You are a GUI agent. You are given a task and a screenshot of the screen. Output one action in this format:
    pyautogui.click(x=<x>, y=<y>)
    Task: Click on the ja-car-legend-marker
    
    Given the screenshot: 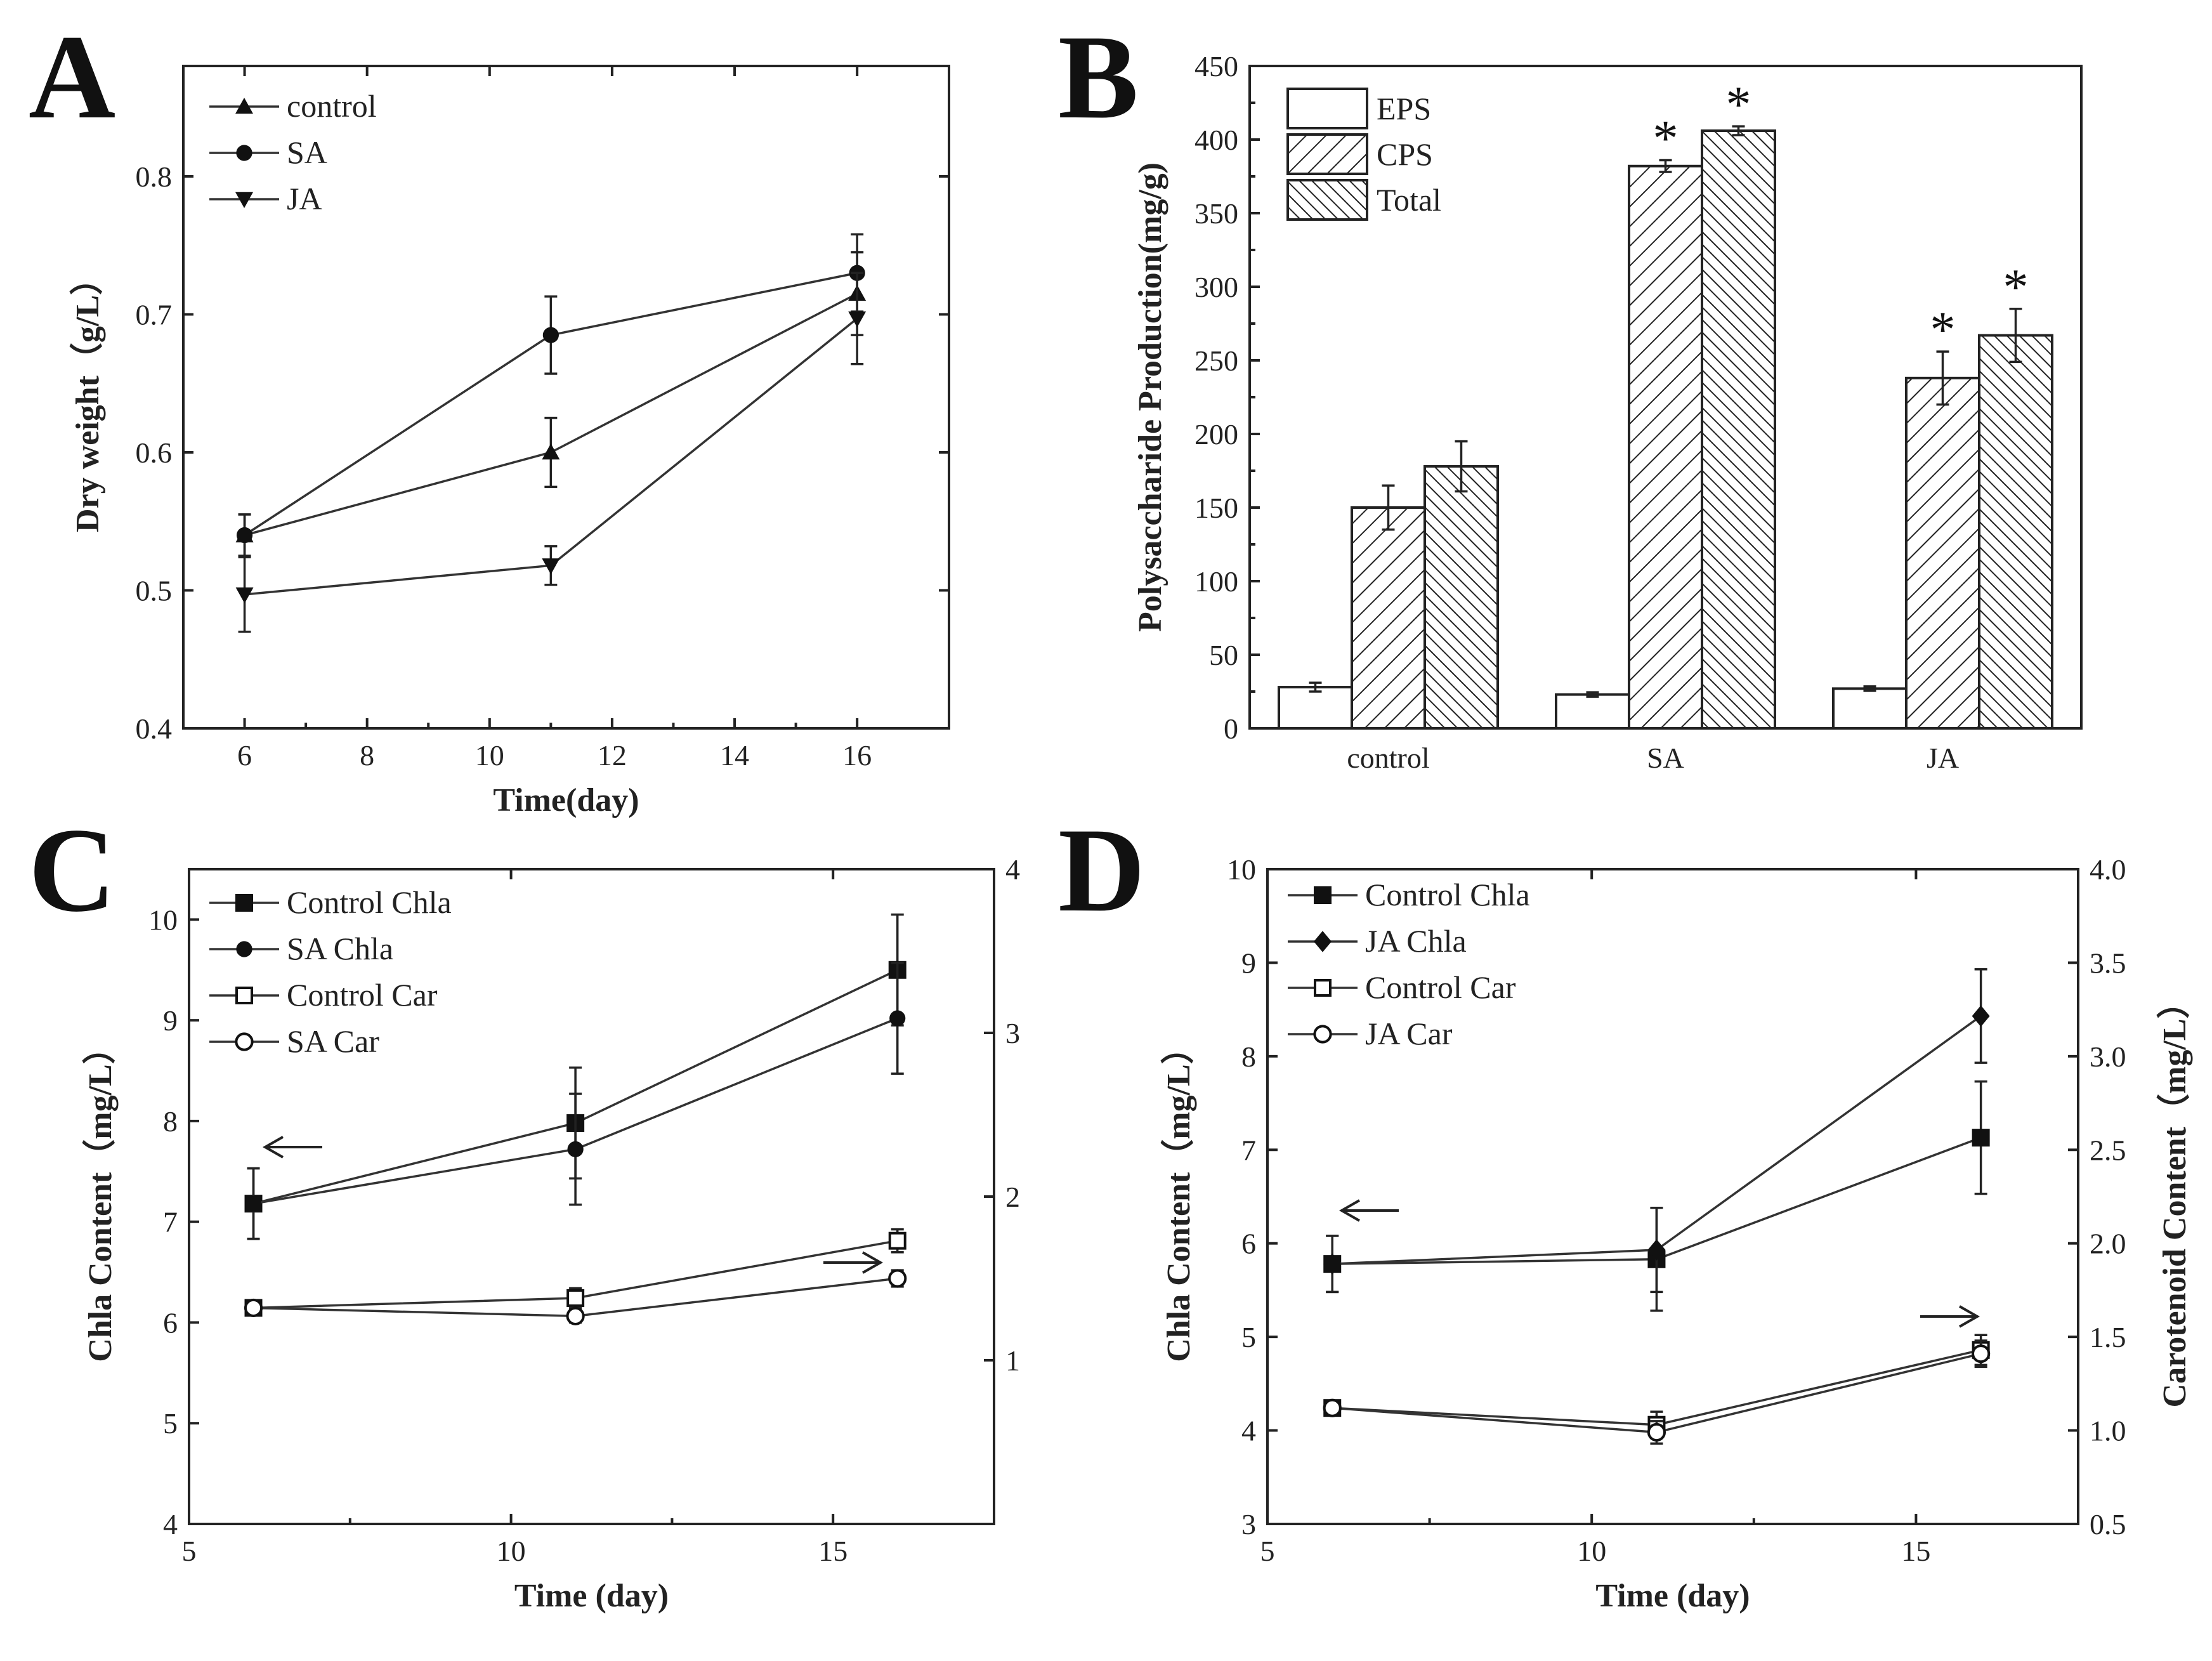 What is the action you would take?
    pyautogui.click(x=1323, y=1034)
    